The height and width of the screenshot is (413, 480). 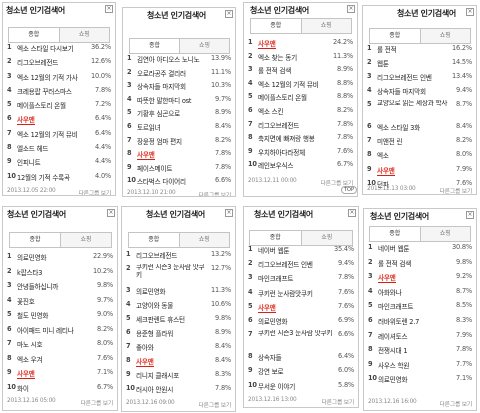 What do you see at coordinates (301, 309) in the screenshot?
I see `list-item: 5 사우맨 7.6%` at bounding box center [301, 309].